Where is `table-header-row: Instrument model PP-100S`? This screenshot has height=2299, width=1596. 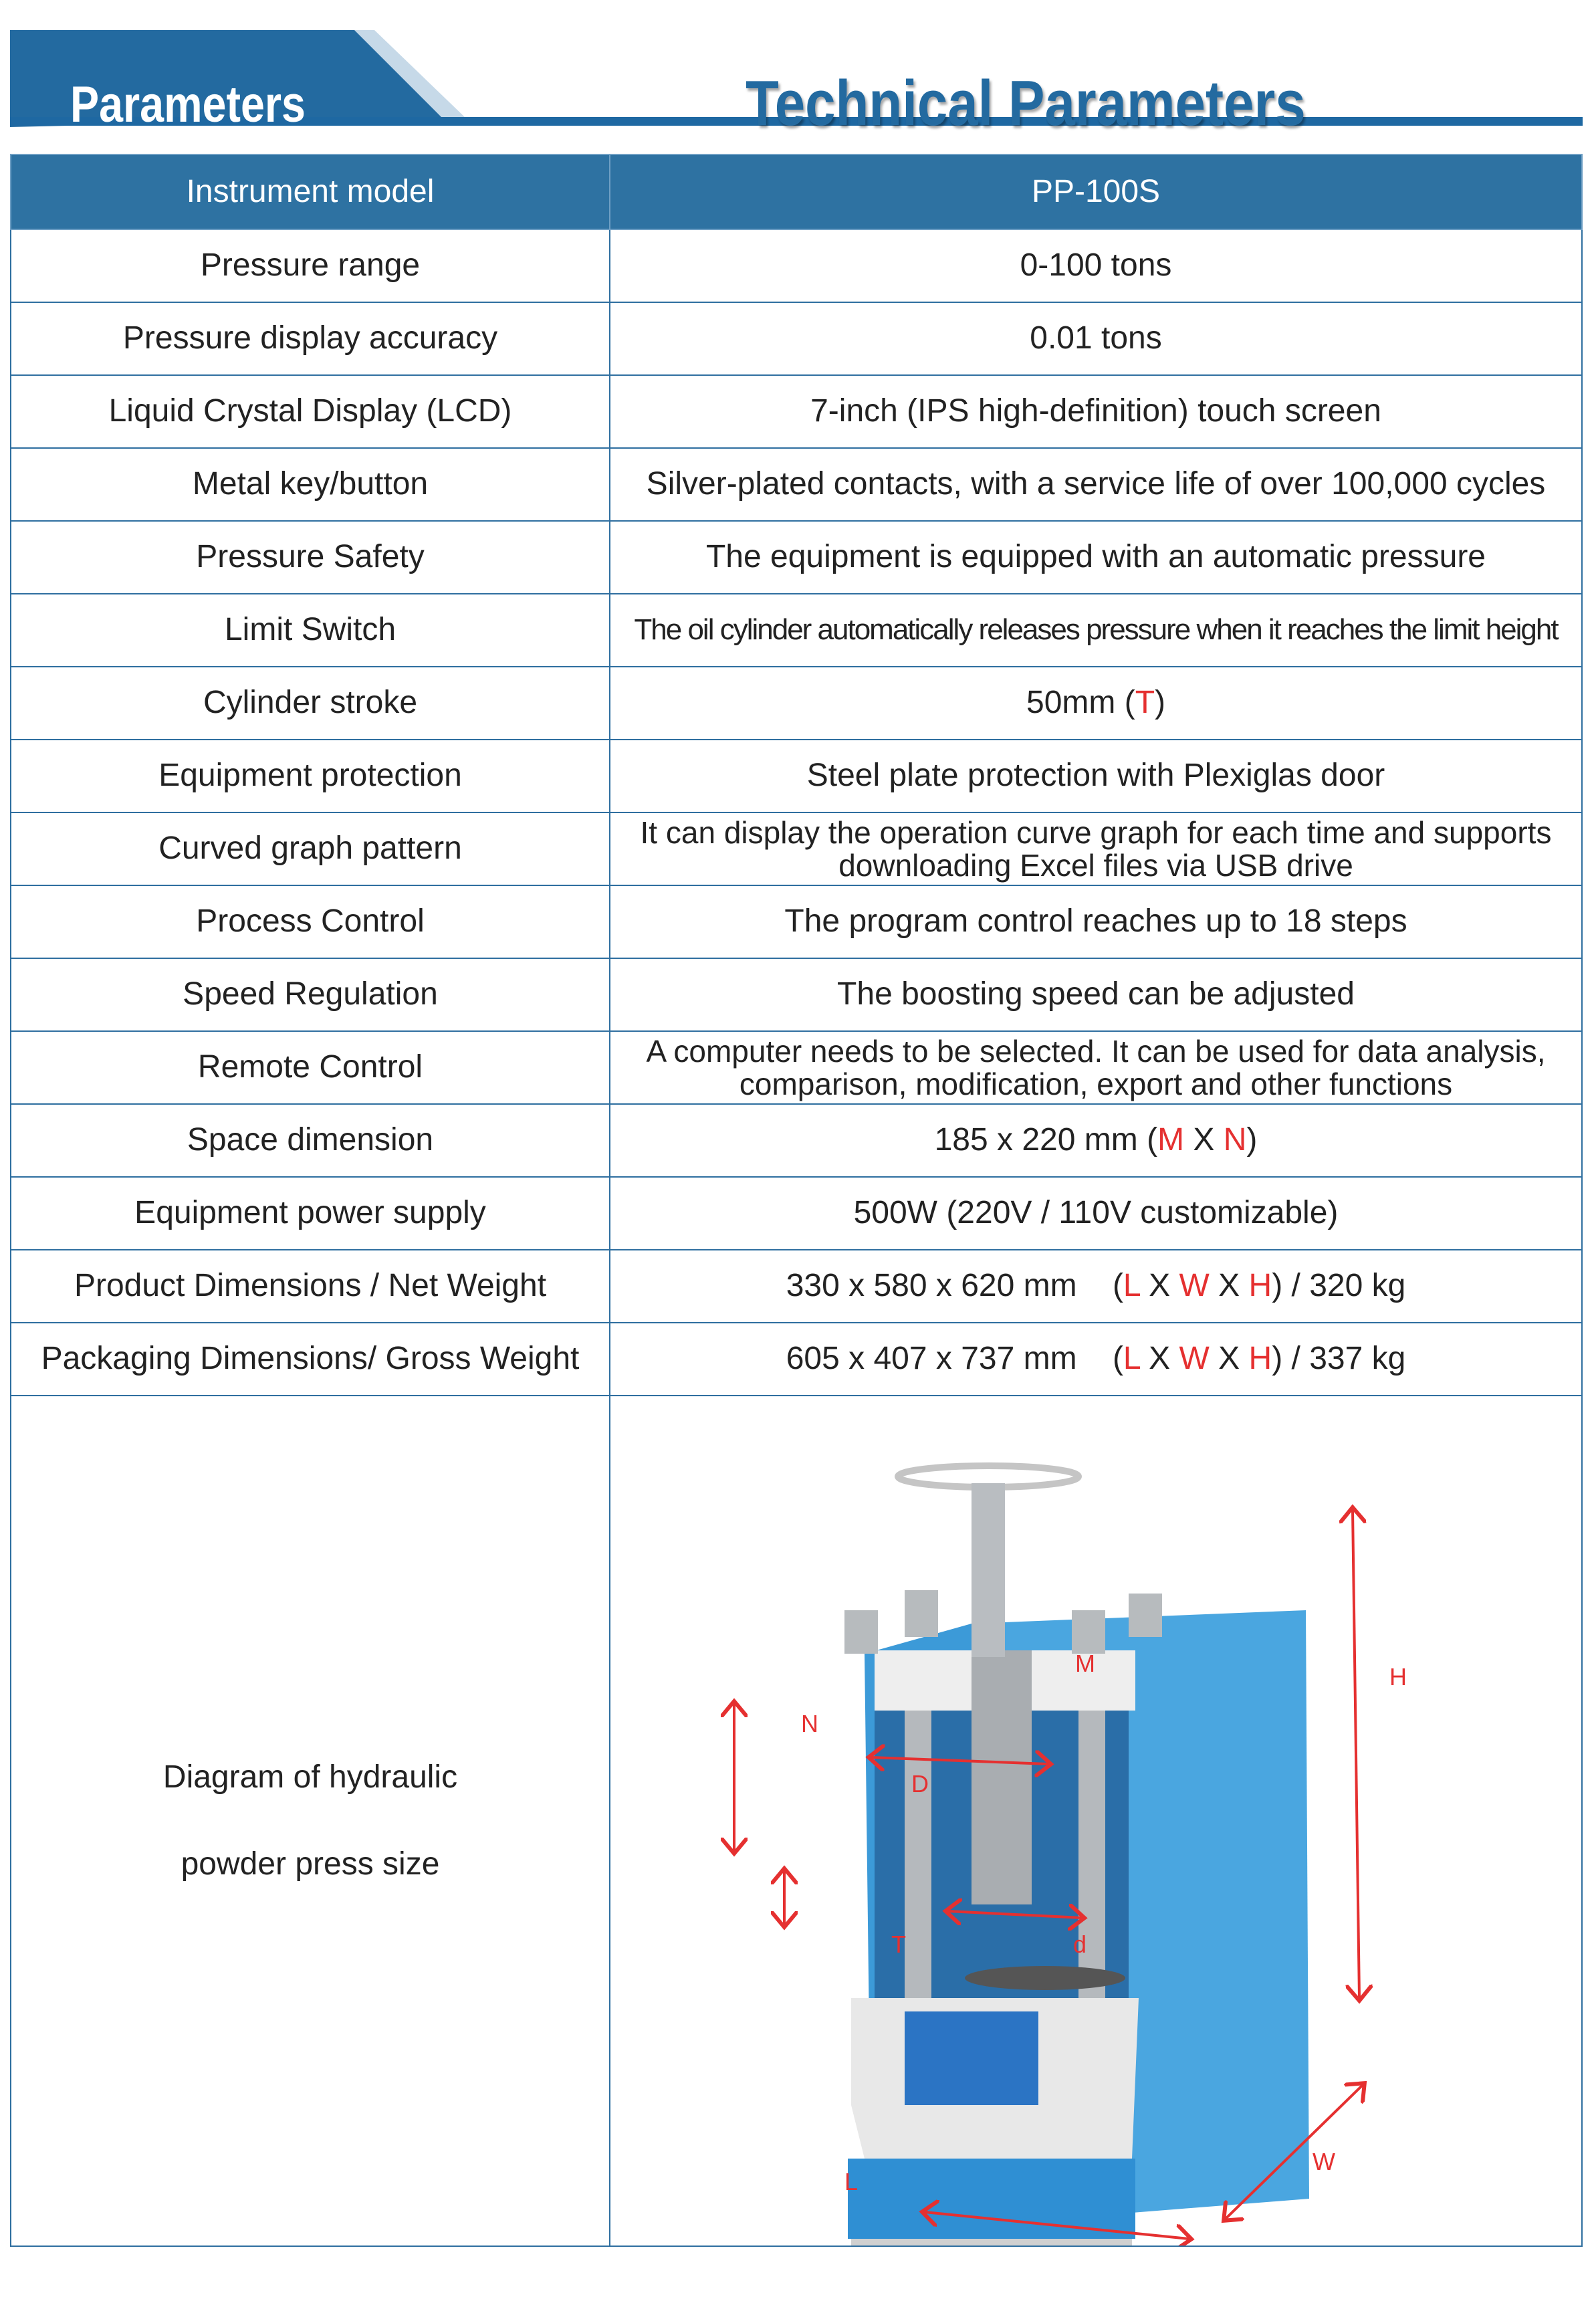 table-header-row: Instrument model PP-100S is located at coordinates (796, 192).